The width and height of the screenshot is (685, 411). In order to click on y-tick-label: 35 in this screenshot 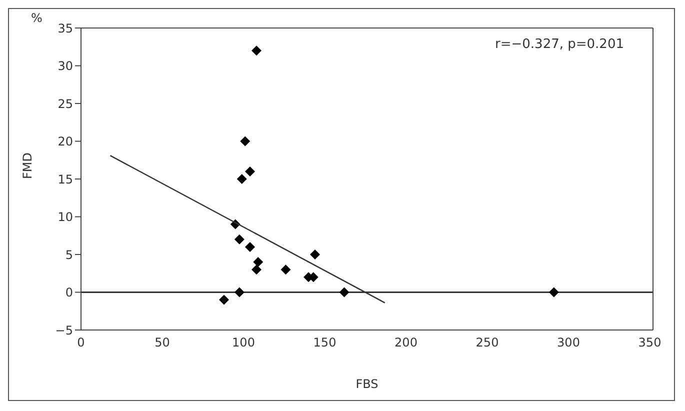, I will do `click(65, 28)`.